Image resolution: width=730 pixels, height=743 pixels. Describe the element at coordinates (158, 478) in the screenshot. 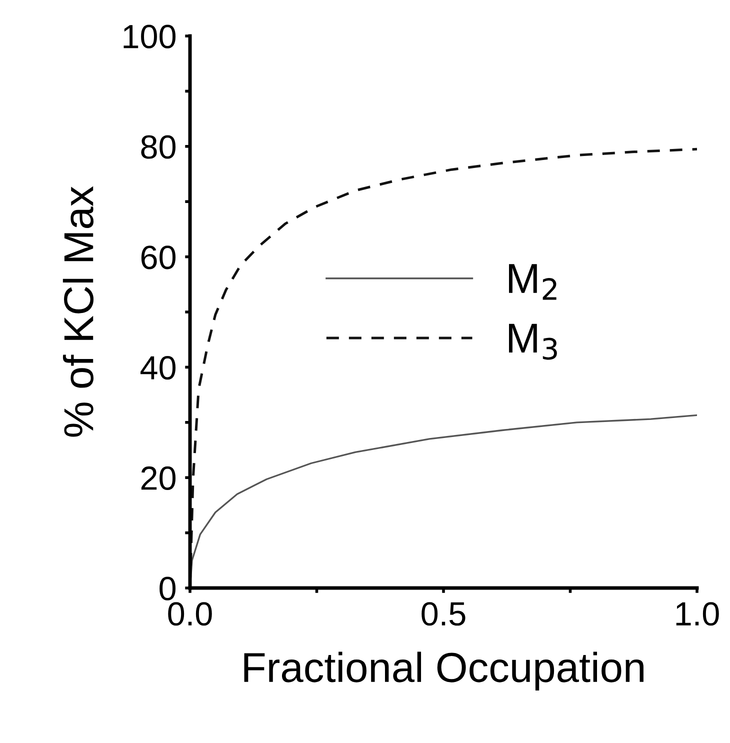

I see `y-tick-label: 20` at that location.